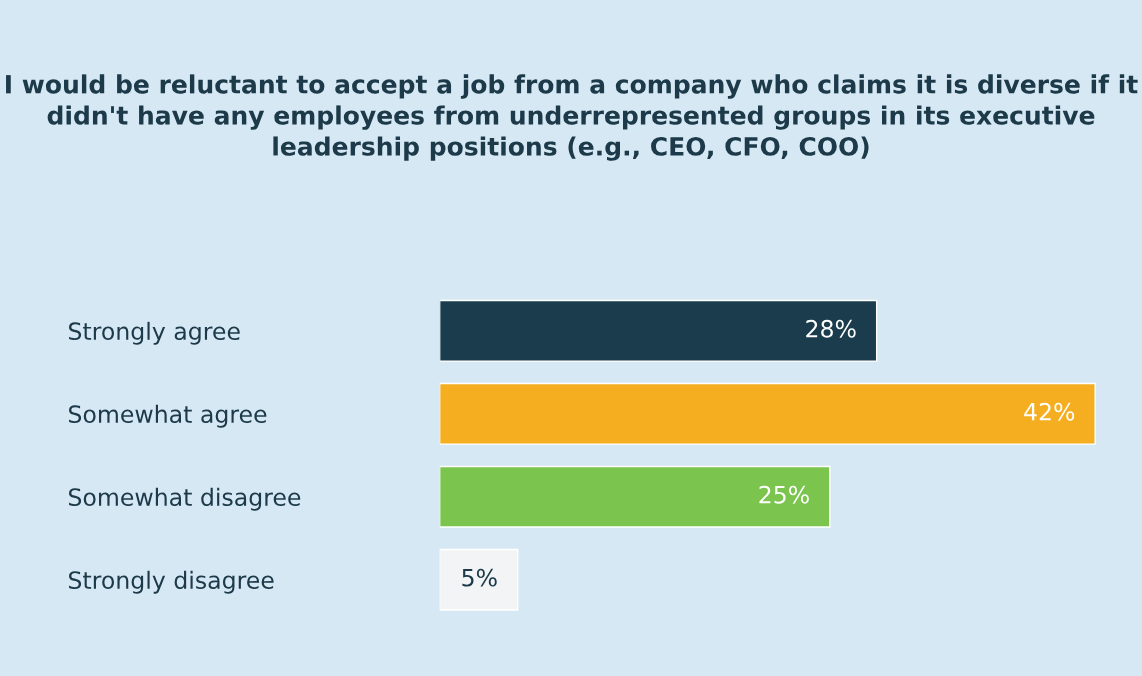 This screenshot has width=1142, height=676. Describe the element at coordinates (831, 328) in the screenshot. I see `data-label: 28%` at that location.